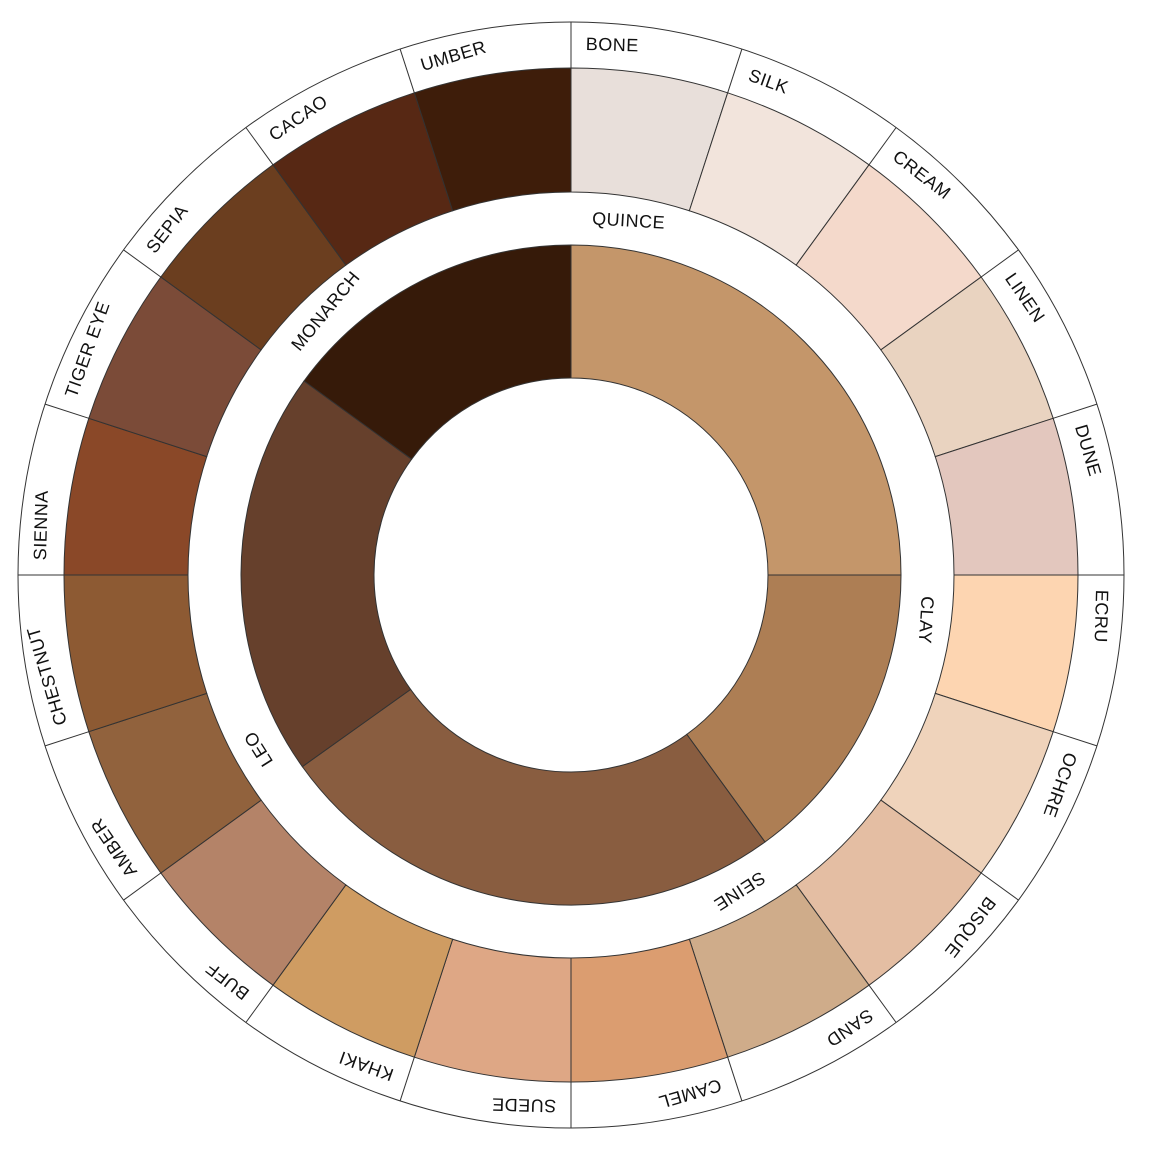  I want to click on outer-label: BONE, so click(613, 44).